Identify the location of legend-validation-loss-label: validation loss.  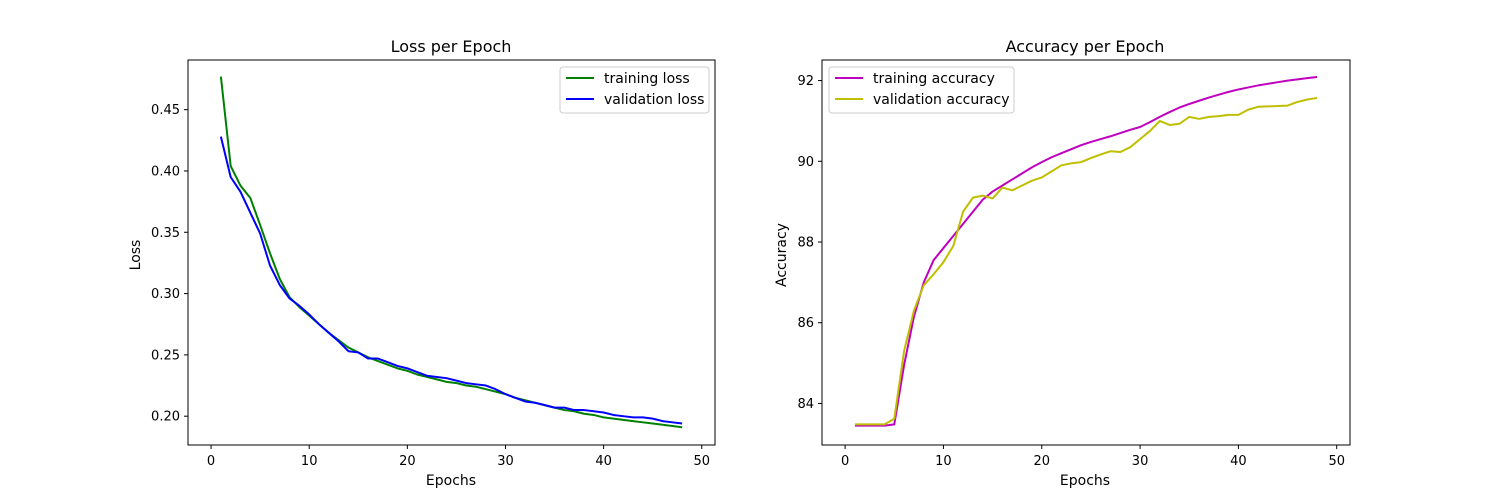
(654, 100).